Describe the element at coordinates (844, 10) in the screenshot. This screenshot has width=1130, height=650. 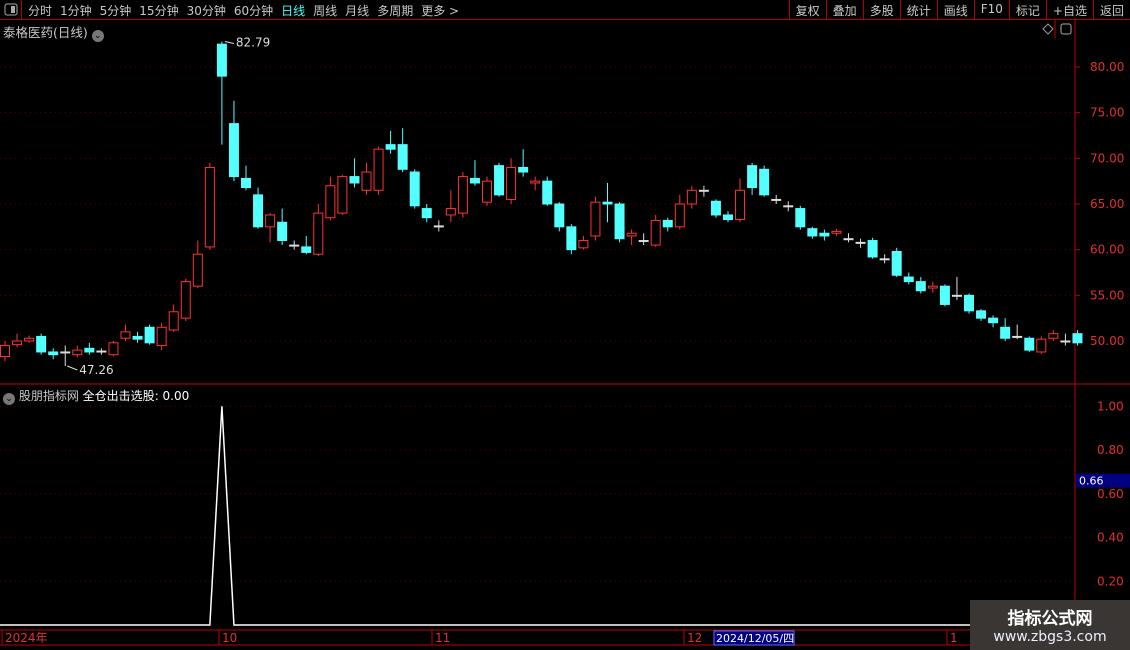
I see `toolbar-button-1: 叠加` at that location.